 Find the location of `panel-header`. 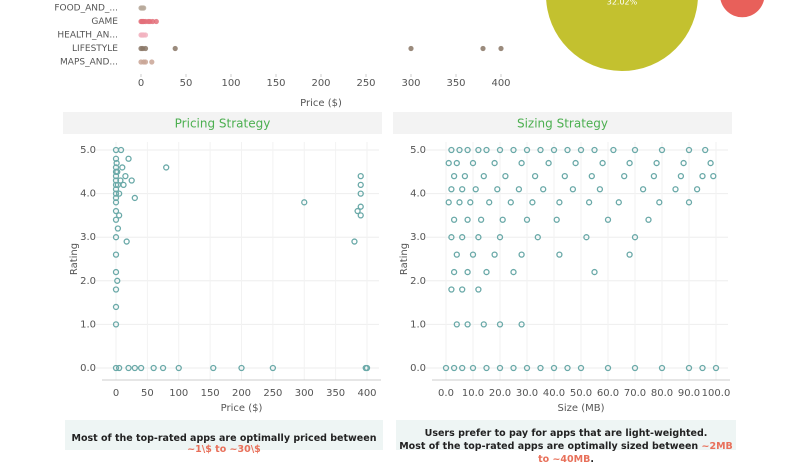

panel-header is located at coordinates (562, 123).